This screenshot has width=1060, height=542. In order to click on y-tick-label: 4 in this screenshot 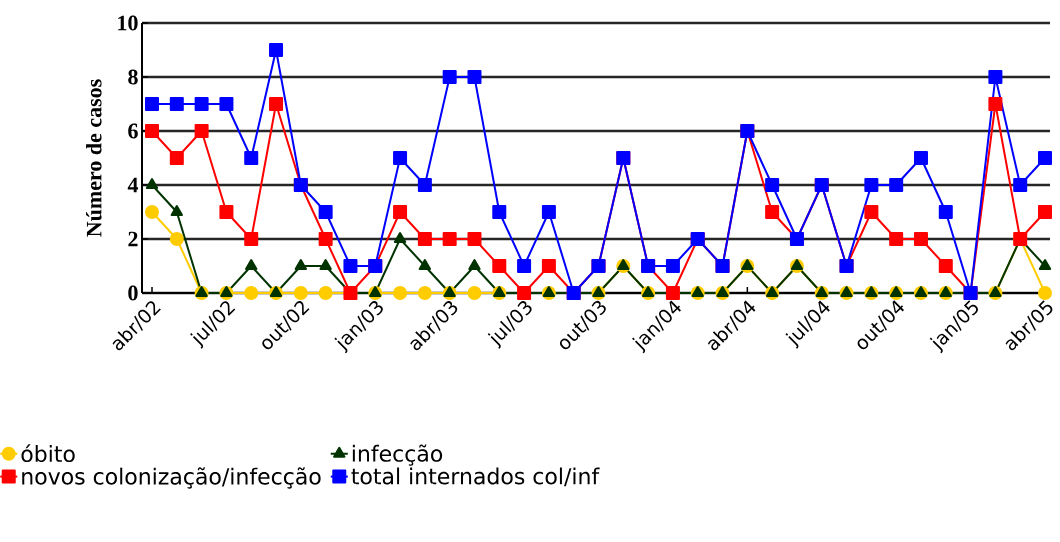, I will do `click(133, 185)`.